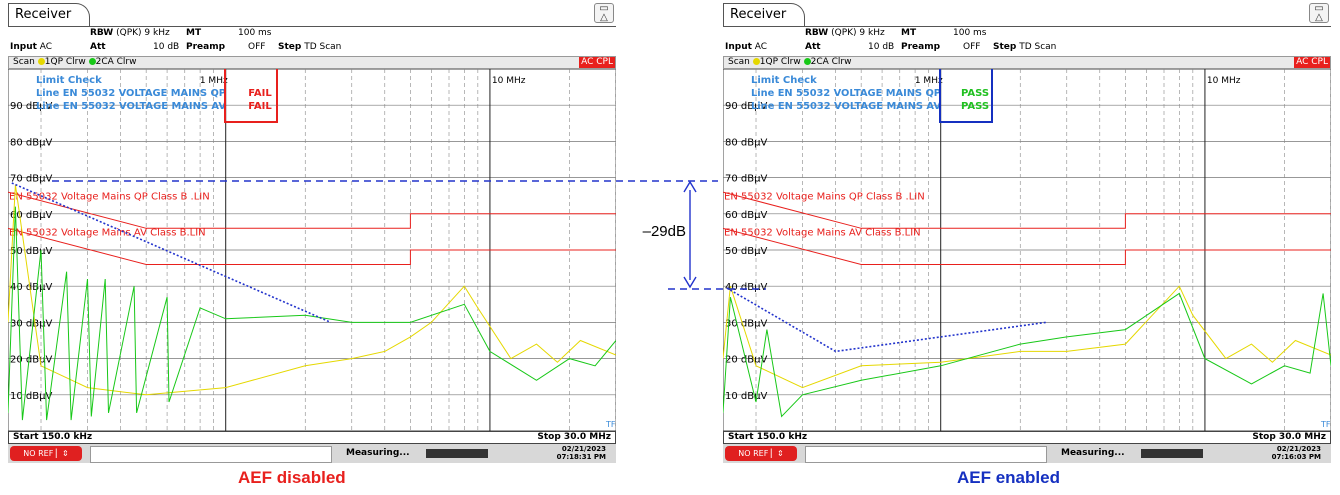  I want to click on av-result-badge: FAIL, so click(260, 106).